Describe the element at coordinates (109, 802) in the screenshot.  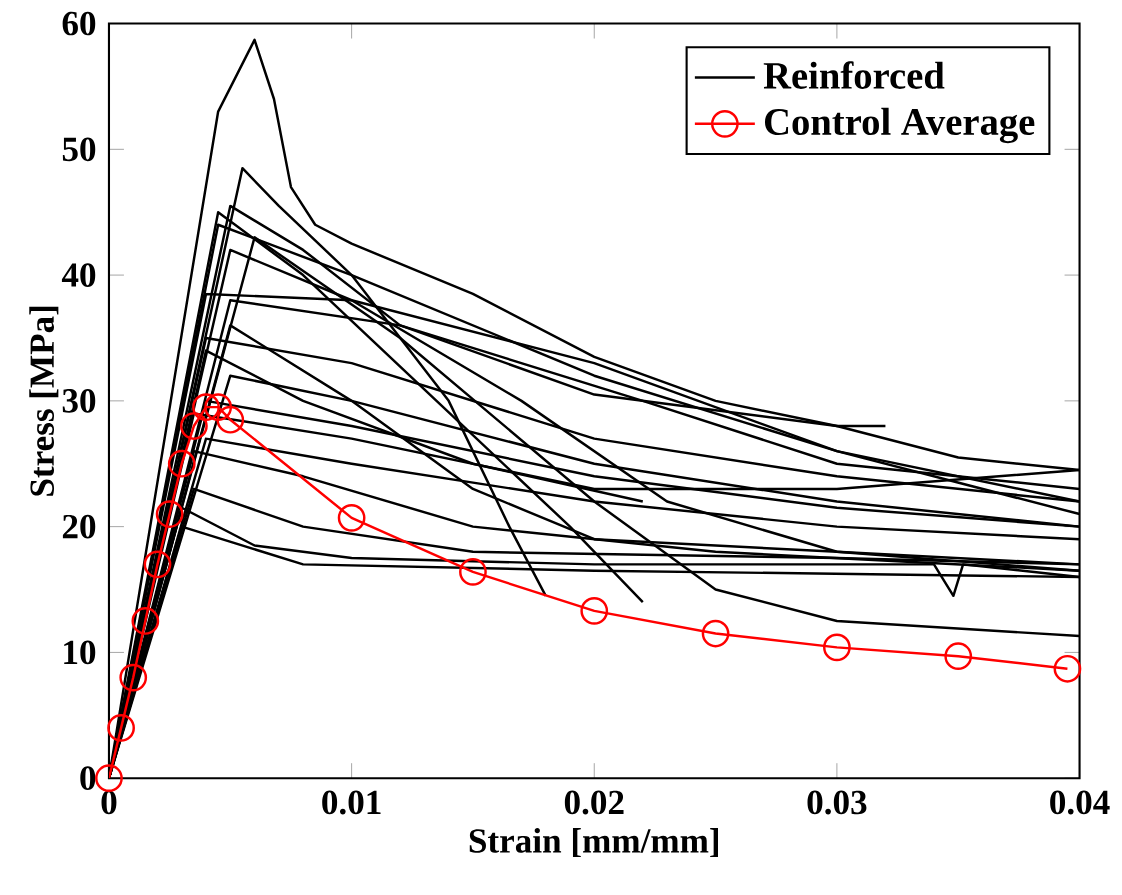
I see `x-tick-label: 0` at that location.